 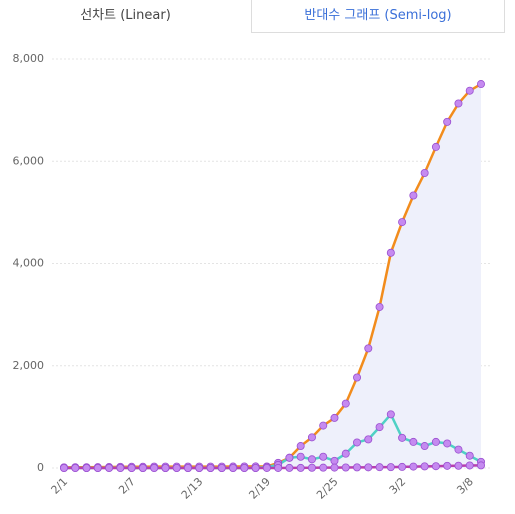 I want to click on y-tick-label: 4,000, so click(x=29, y=263).